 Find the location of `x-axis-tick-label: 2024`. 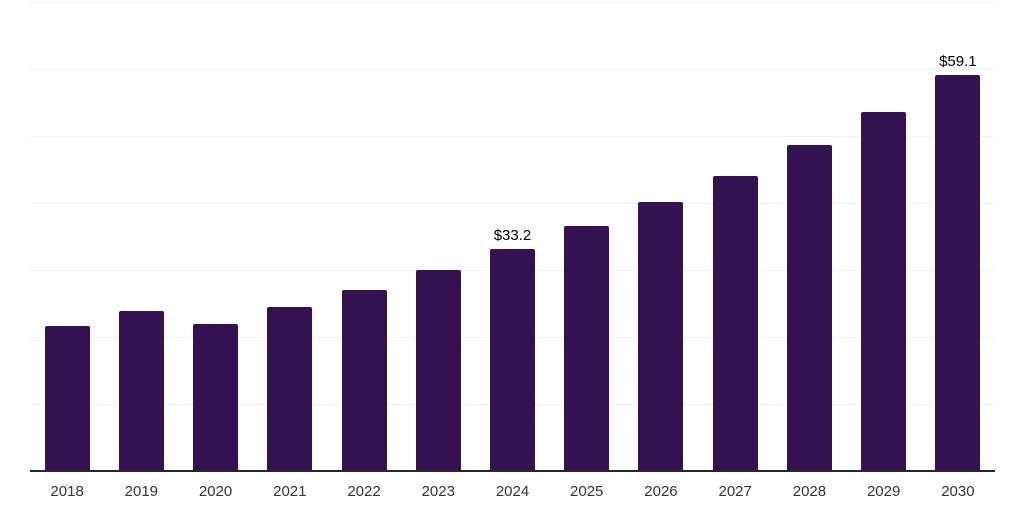

x-axis-tick-label: 2024 is located at coordinates (512, 491).